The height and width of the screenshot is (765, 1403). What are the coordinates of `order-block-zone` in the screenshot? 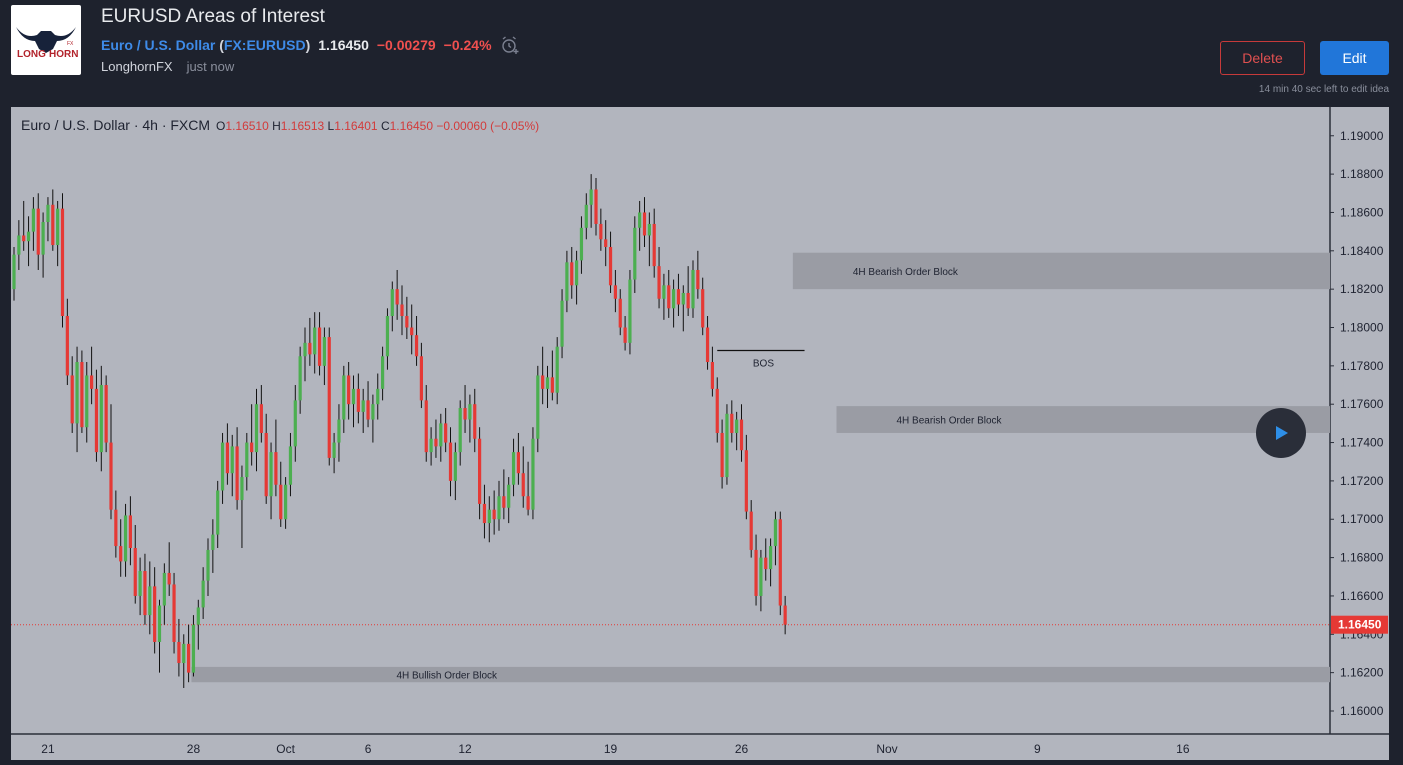 It's located at (761, 674).